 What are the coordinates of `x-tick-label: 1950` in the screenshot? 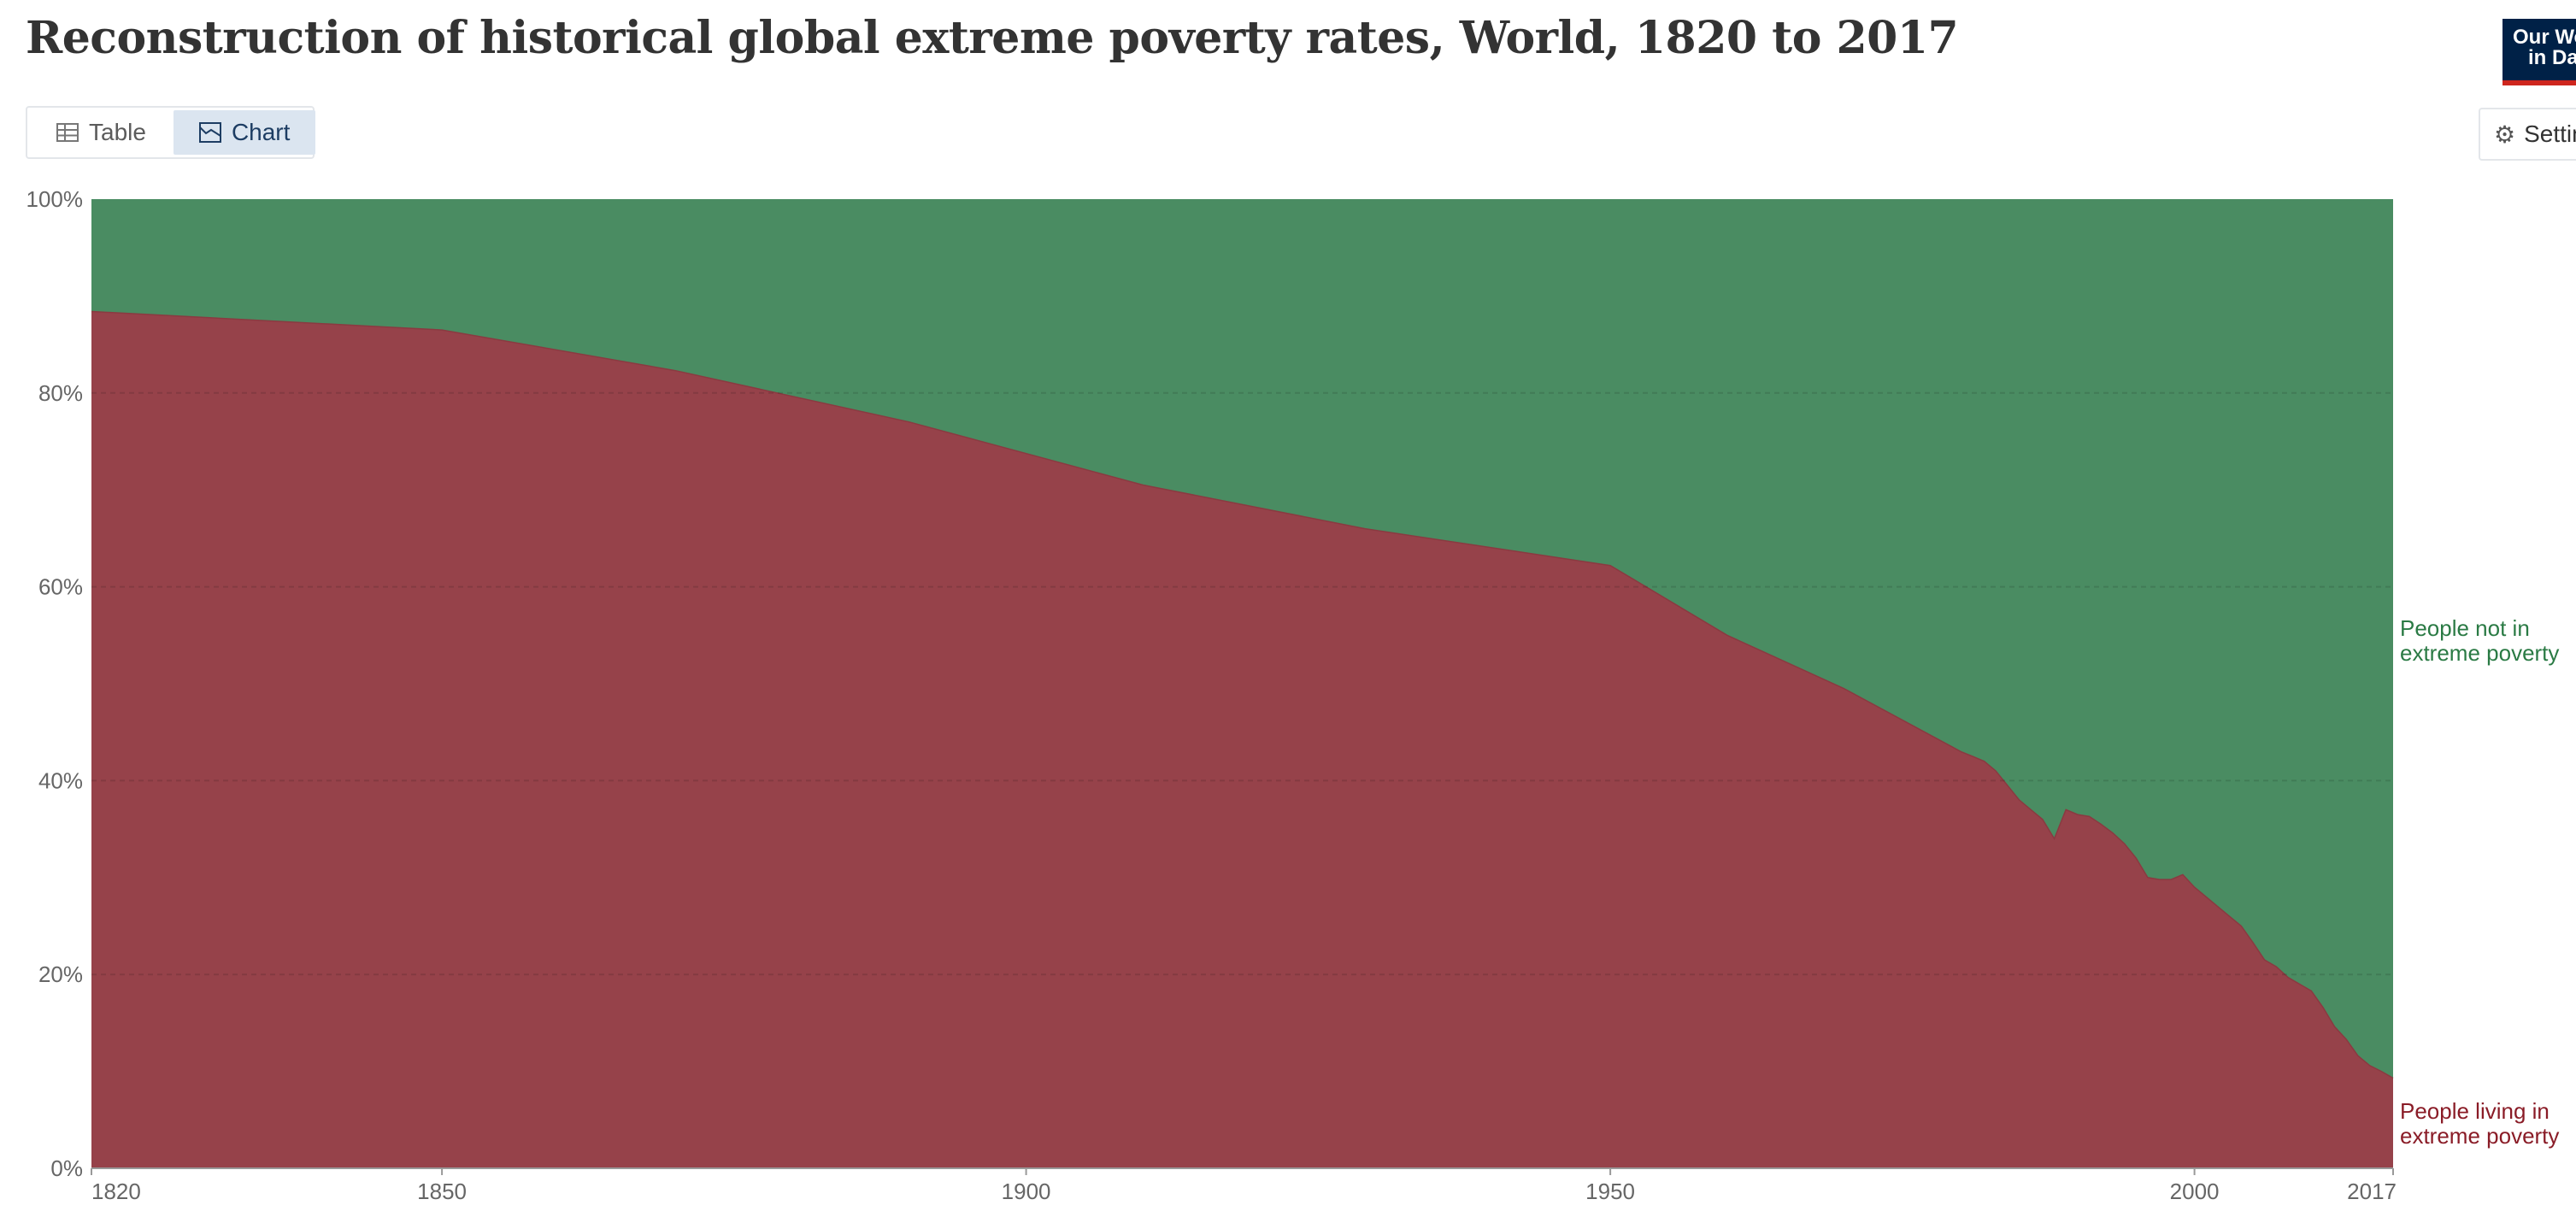 It's located at (1610, 1191).